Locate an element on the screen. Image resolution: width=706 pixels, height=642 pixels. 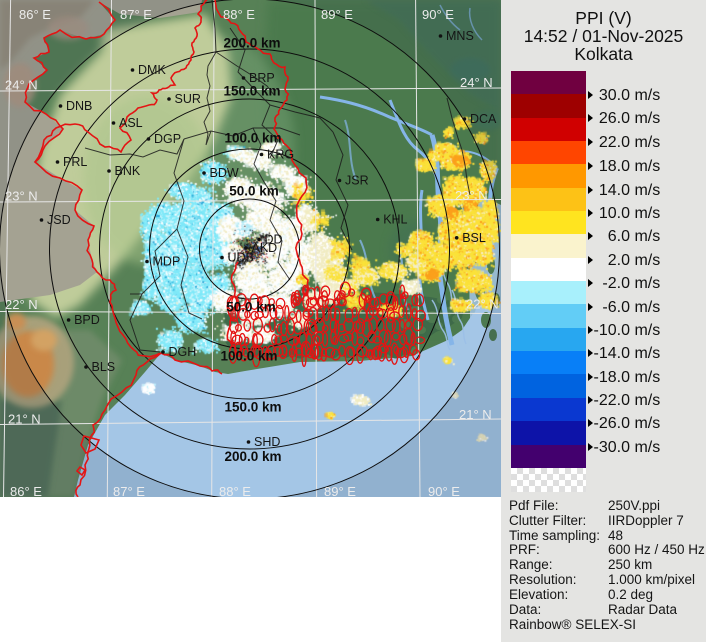
svg-text: DMK is located at coordinates (152, 70).